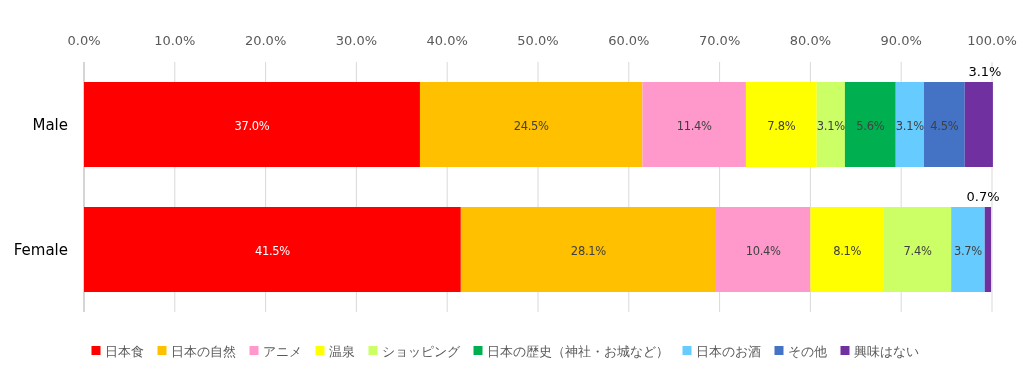 Image resolution: width=1024 pixels, height=382 pixels. I want to click on x-tick-label: 20.0%, so click(265, 40).